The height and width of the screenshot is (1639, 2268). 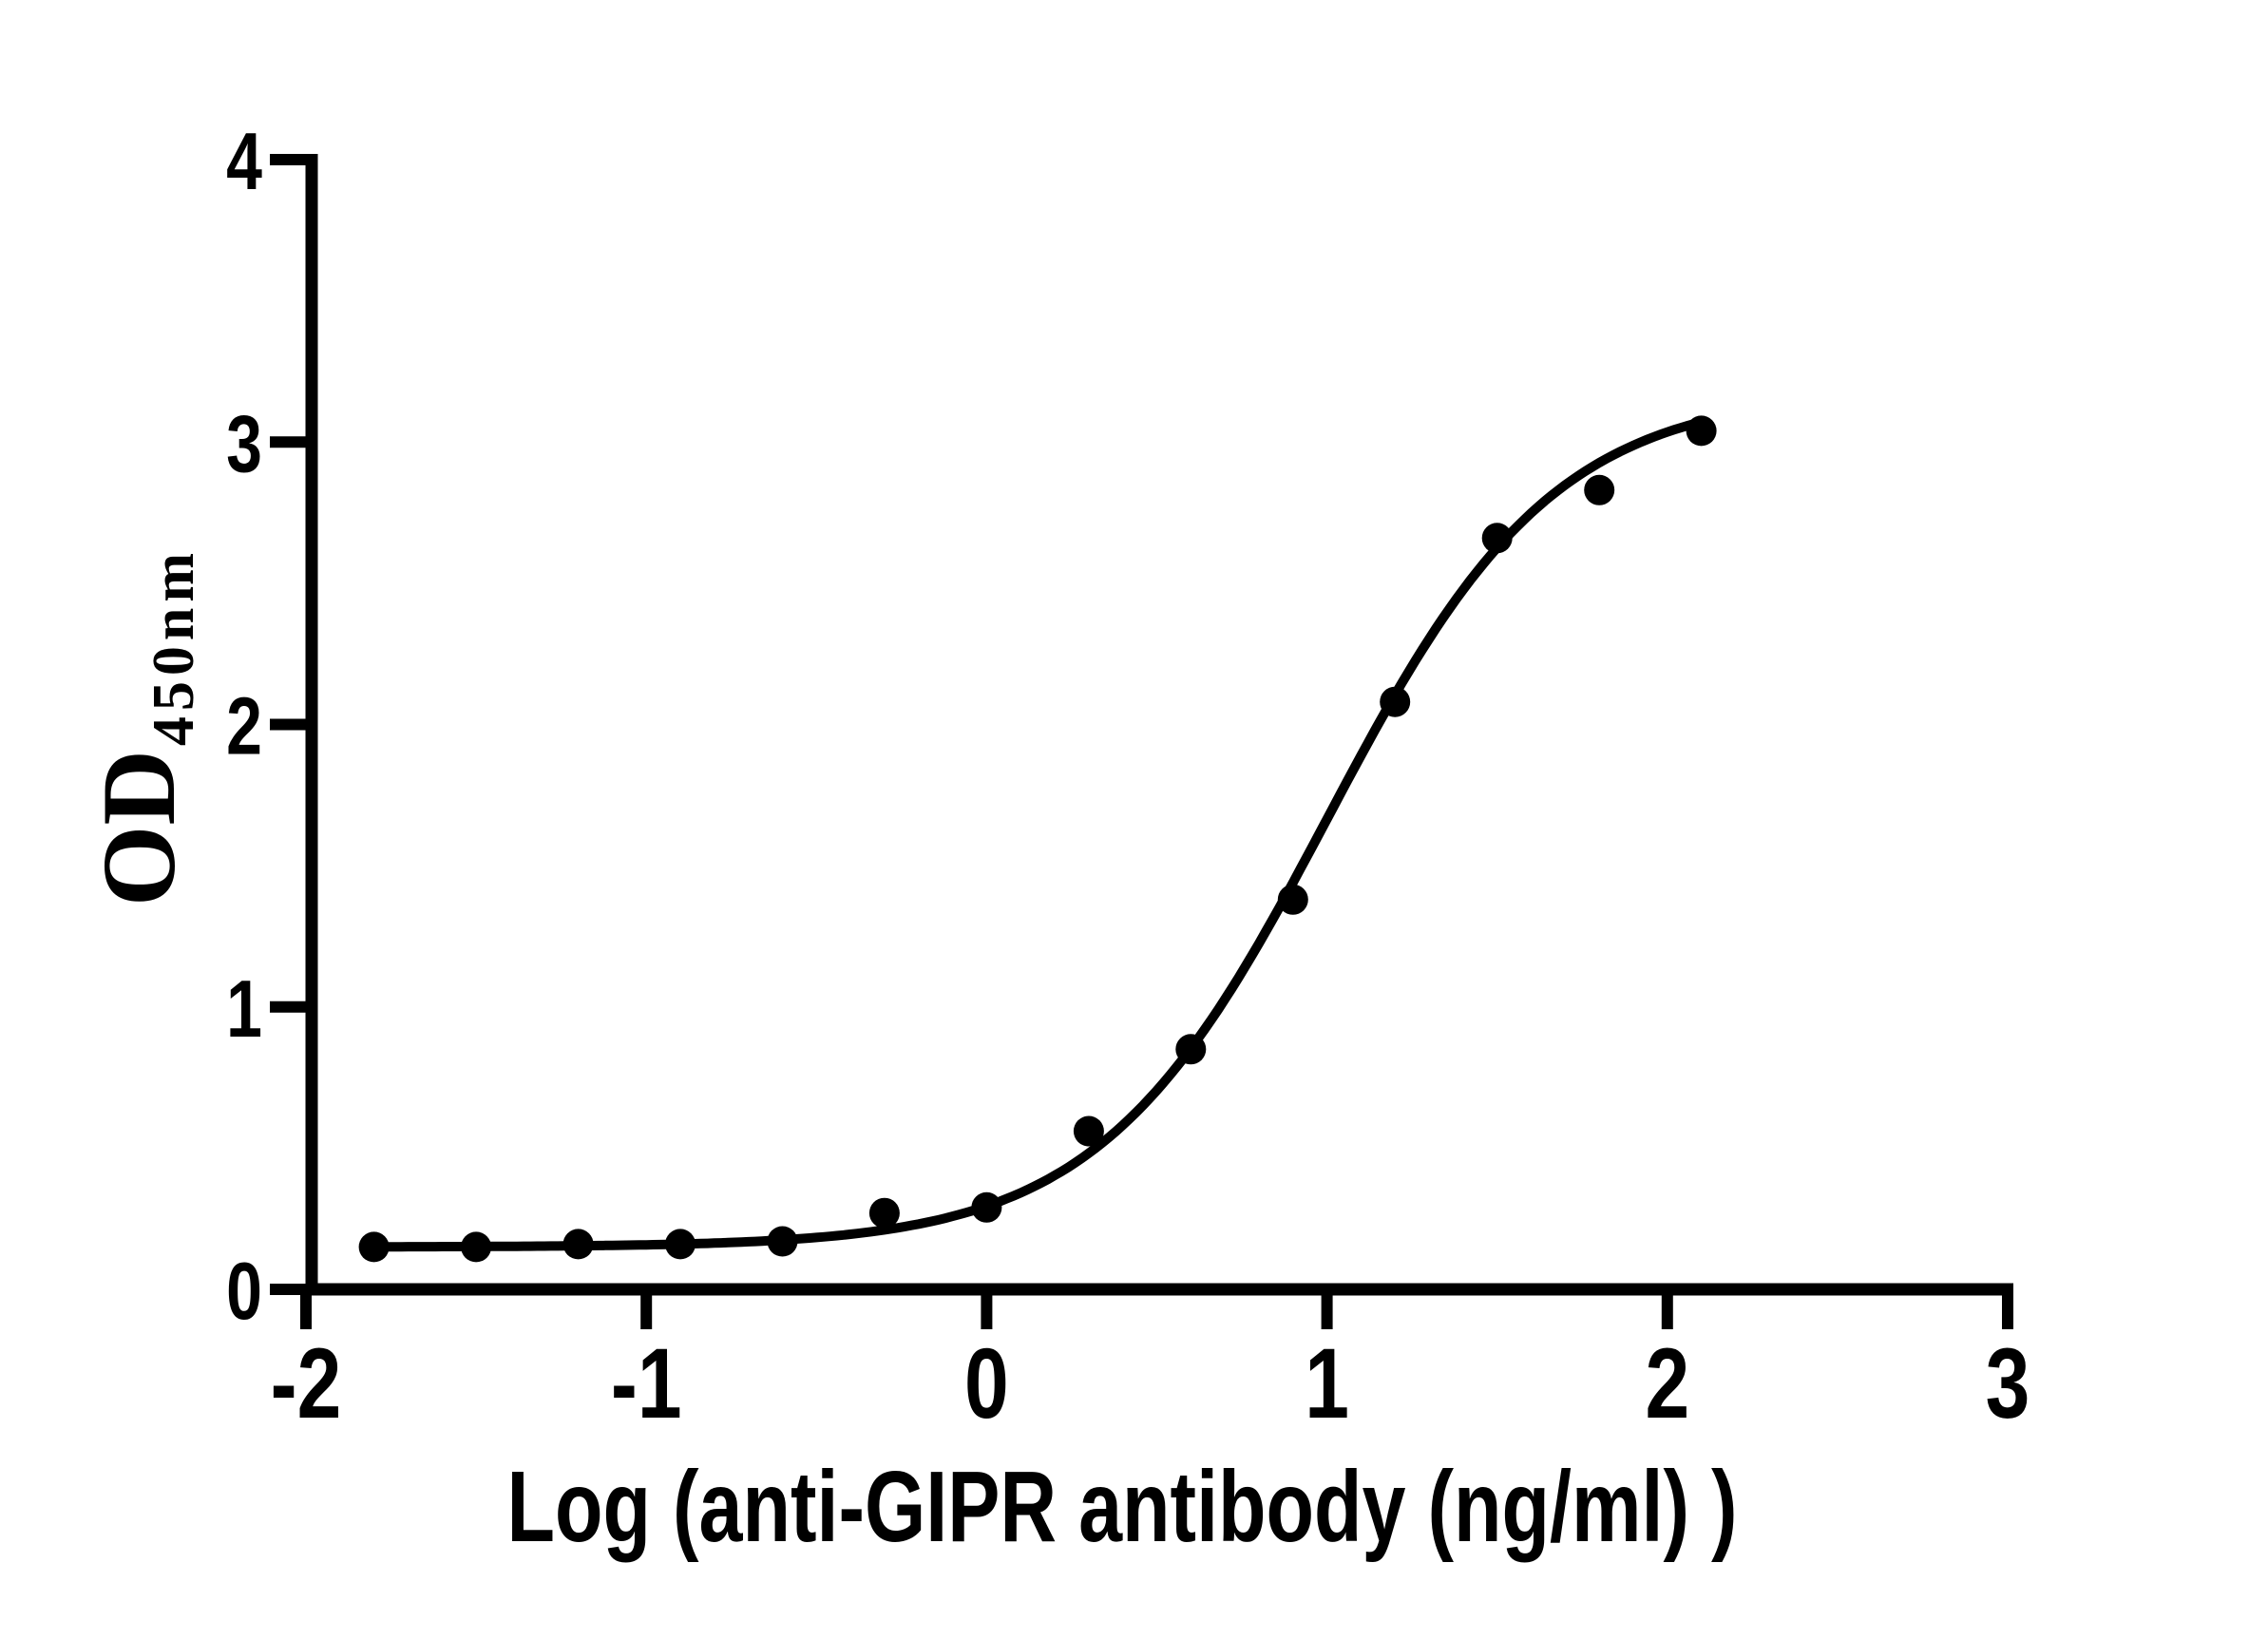 What do you see at coordinates (174, 646) in the screenshot?
I see `y-axis-title-subscript: 450nm` at bounding box center [174, 646].